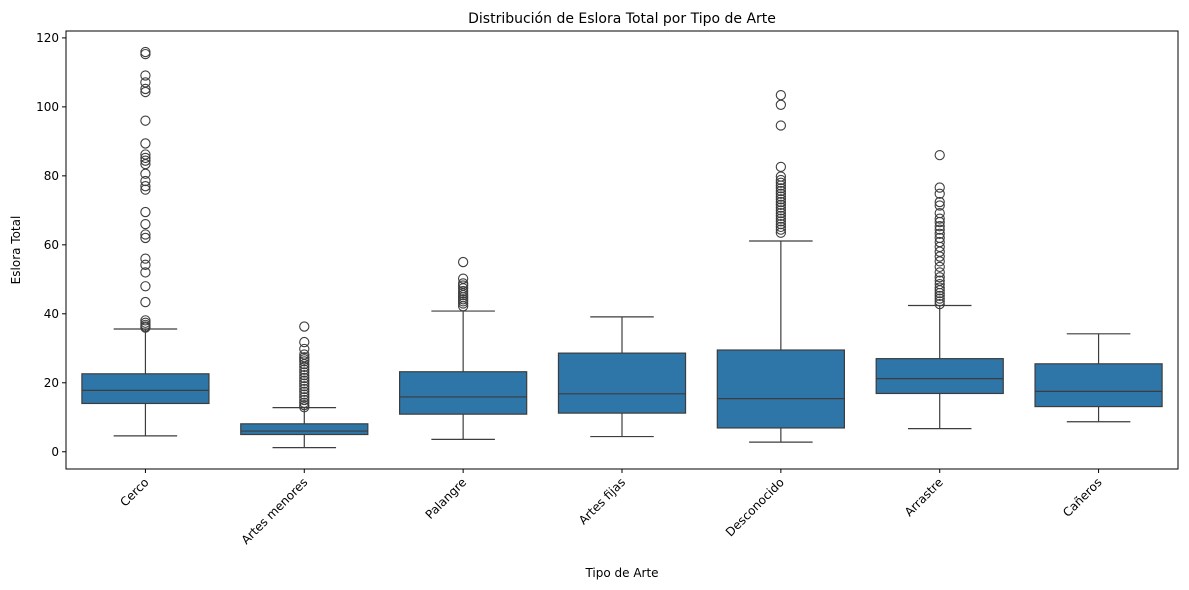 The image size is (1189, 590). Describe the element at coordinates (51, 314) in the screenshot. I see `y-tick-label: 40` at that location.